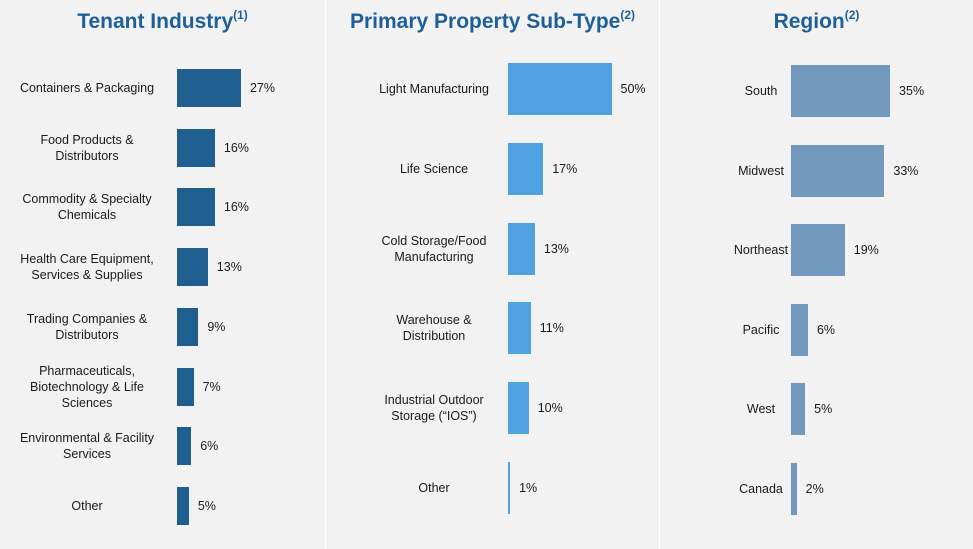  I want to click on title-text: Primary Property Sub-Type, so click(485, 21).